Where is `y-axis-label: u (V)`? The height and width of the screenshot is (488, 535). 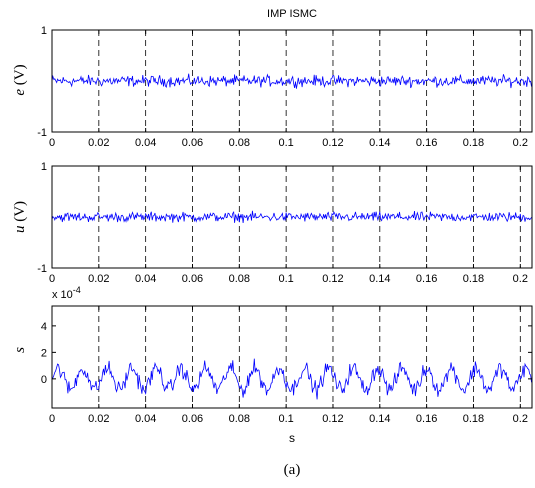
y-axis-label: u (V) is located at coordinates (20, 217).